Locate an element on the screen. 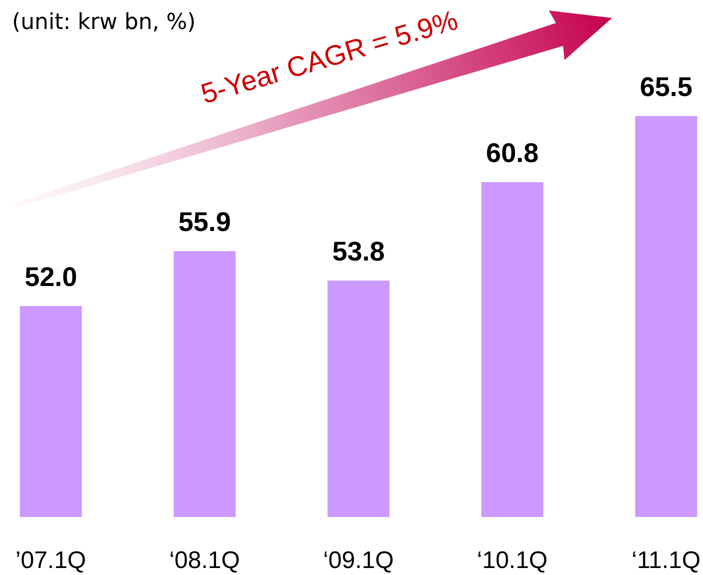 The width and height of the screenshot is (703, 575). data-label: 52.0 is located at coordinates (51, 277).